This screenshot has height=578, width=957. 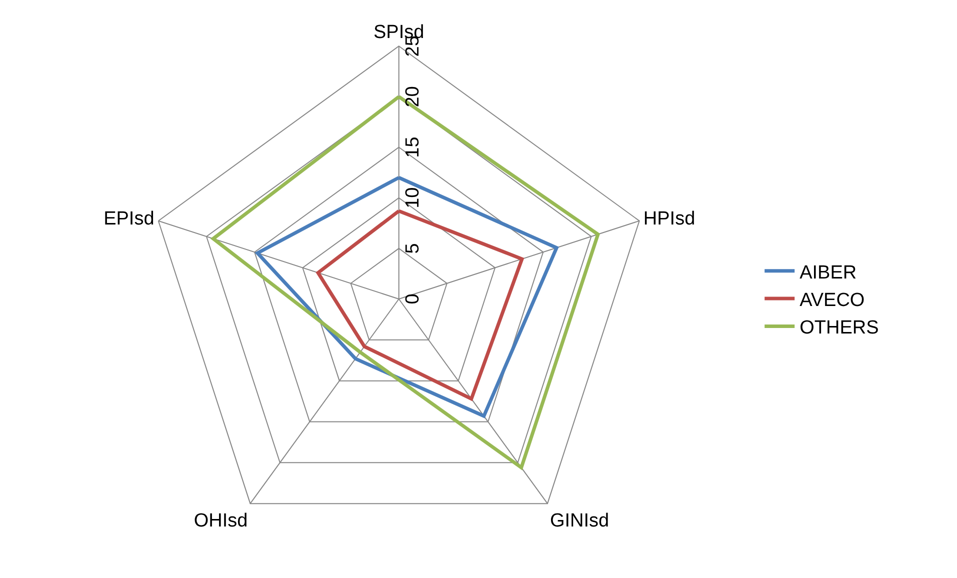 I want to click on y-tick-label: 0, so click(x=413, y=299).